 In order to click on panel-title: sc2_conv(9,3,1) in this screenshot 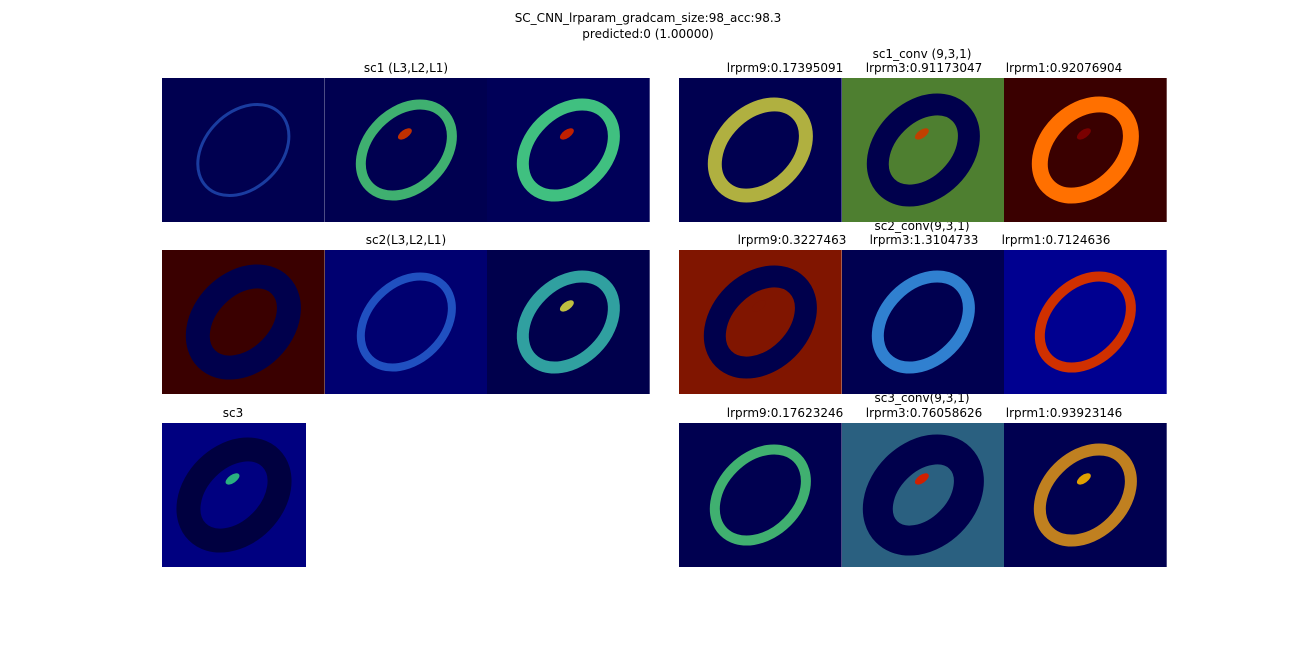, I will do `click(921, 226)`.